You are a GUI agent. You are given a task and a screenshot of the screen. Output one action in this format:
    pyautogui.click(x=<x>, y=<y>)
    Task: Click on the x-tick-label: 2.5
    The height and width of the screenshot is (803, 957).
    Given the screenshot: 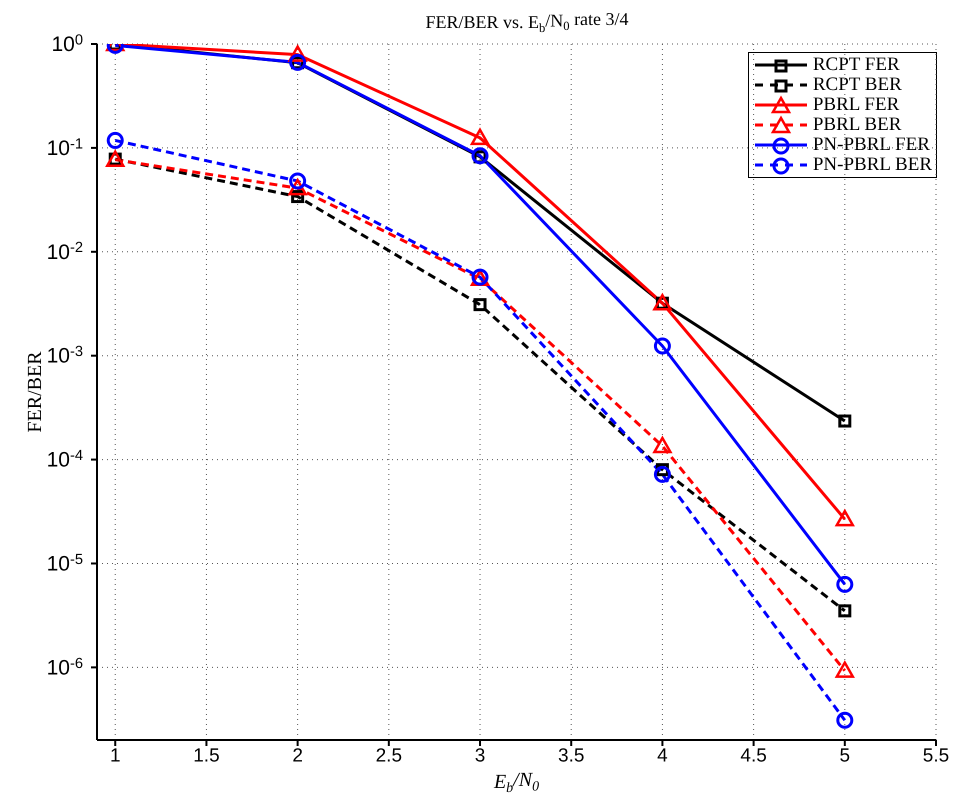 What is the action you would take?
    pyautogui.click(x=389, y=755)
    